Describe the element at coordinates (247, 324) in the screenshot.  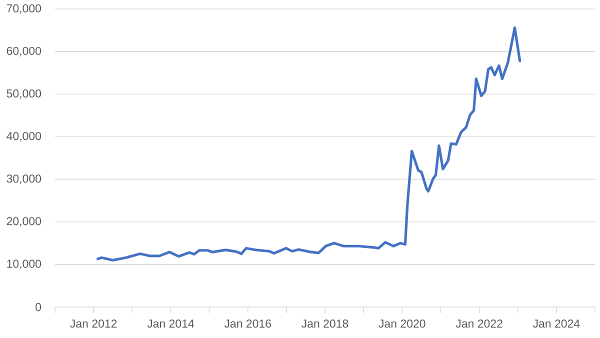
I see `x-tick-label: Jan 2016` at that location.